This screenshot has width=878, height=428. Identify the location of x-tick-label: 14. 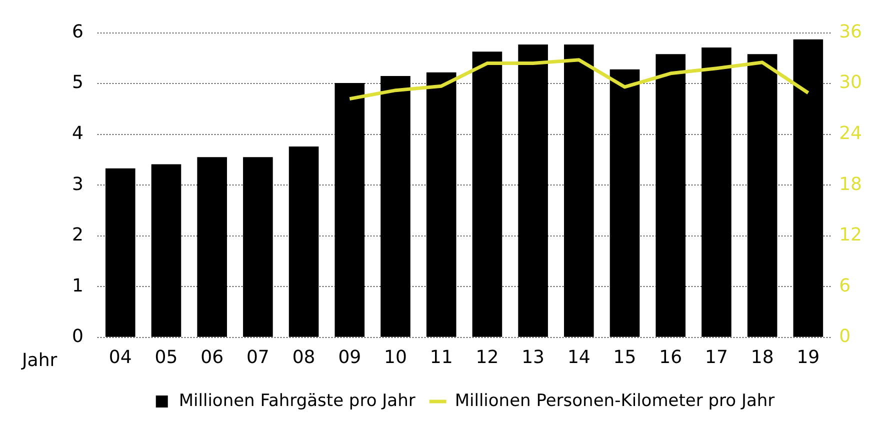
(578, 357).